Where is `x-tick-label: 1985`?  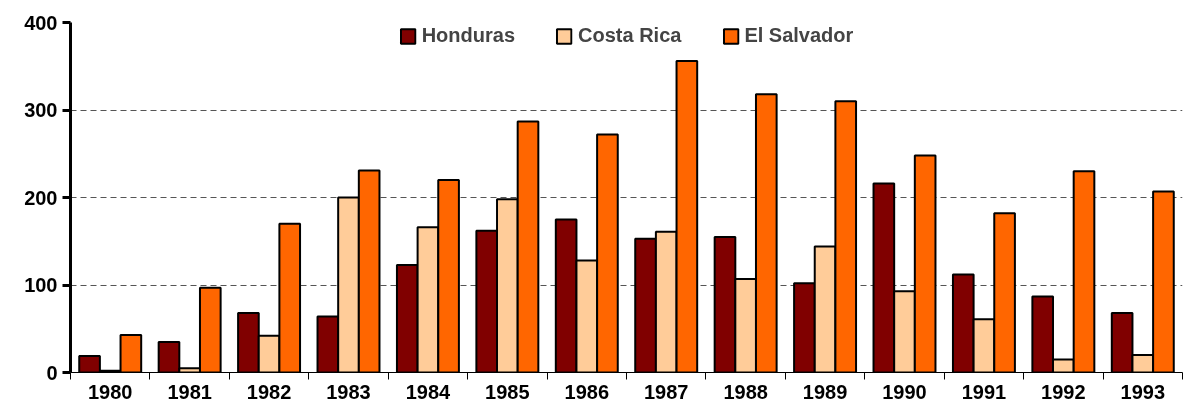 x-tick-label: 1985 is located at coordinates (507, 391).